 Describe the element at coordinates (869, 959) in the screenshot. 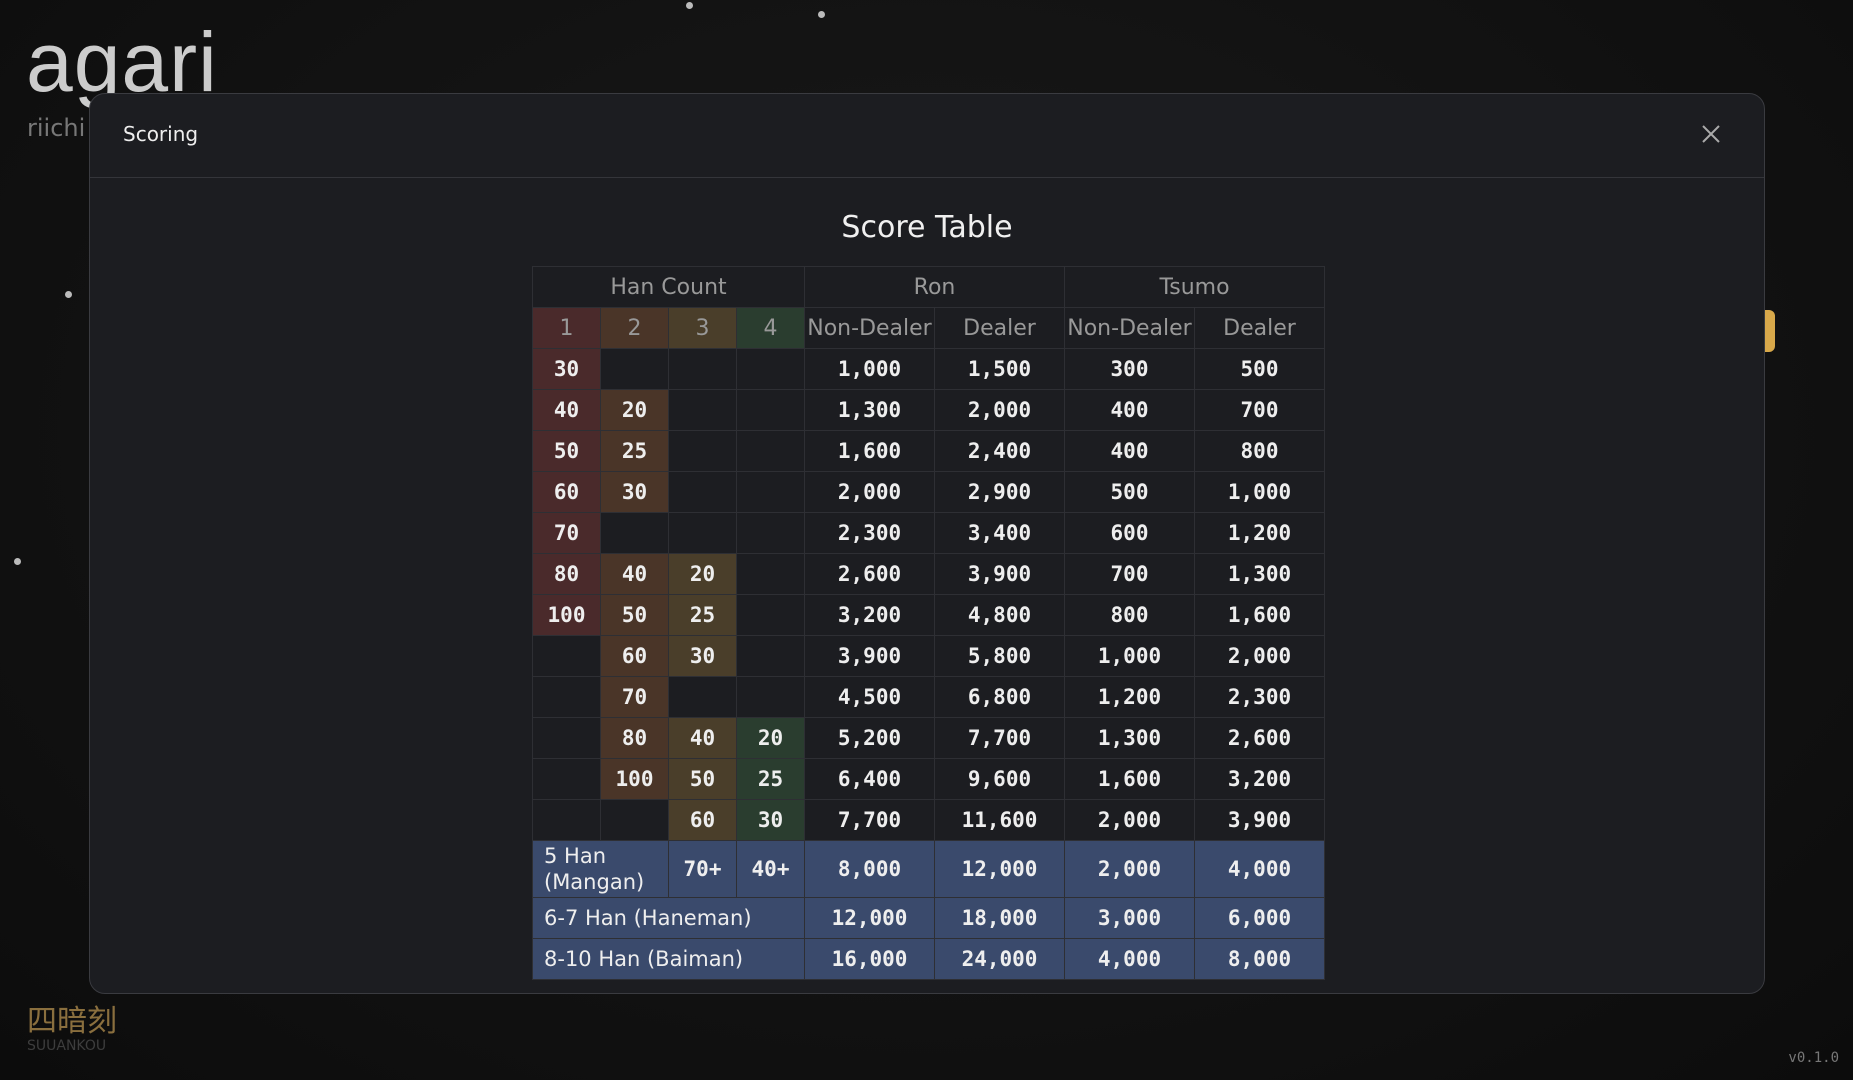

I see `score-cell: 16,000` at that location.